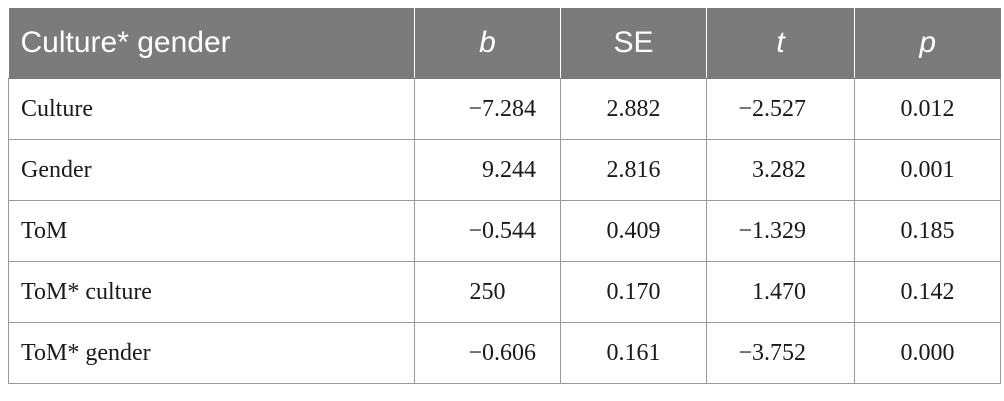  I want to click on cell-p: 0.000, so click(927, 353).